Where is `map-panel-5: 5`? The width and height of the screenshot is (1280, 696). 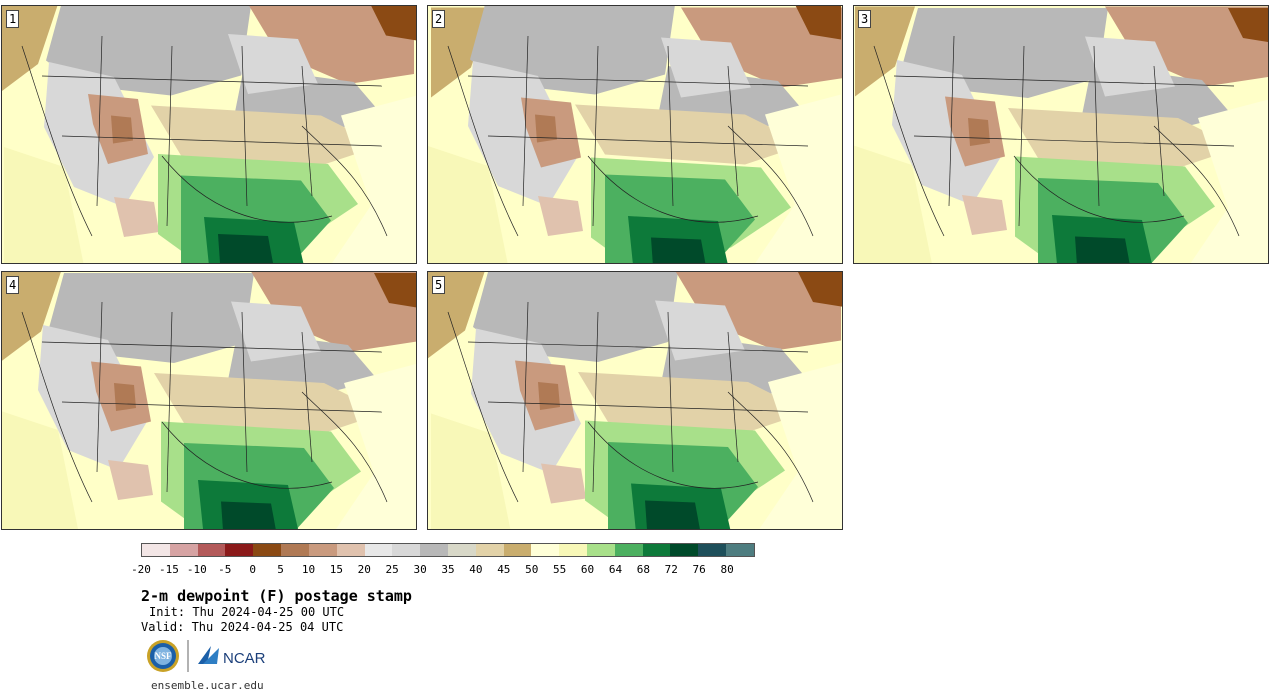 map-panel-5: 5 is located at coordinates (635, 400).